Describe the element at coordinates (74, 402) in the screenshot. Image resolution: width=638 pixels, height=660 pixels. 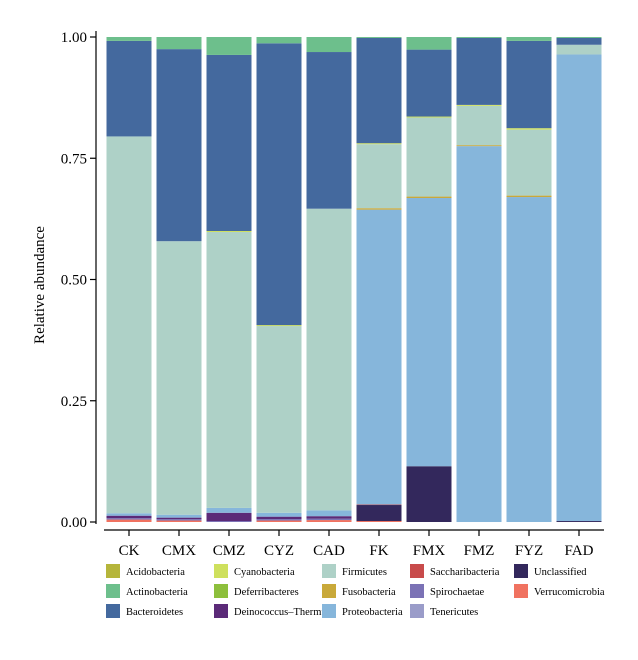
I see `y-tick-label: 0.25` at that location.